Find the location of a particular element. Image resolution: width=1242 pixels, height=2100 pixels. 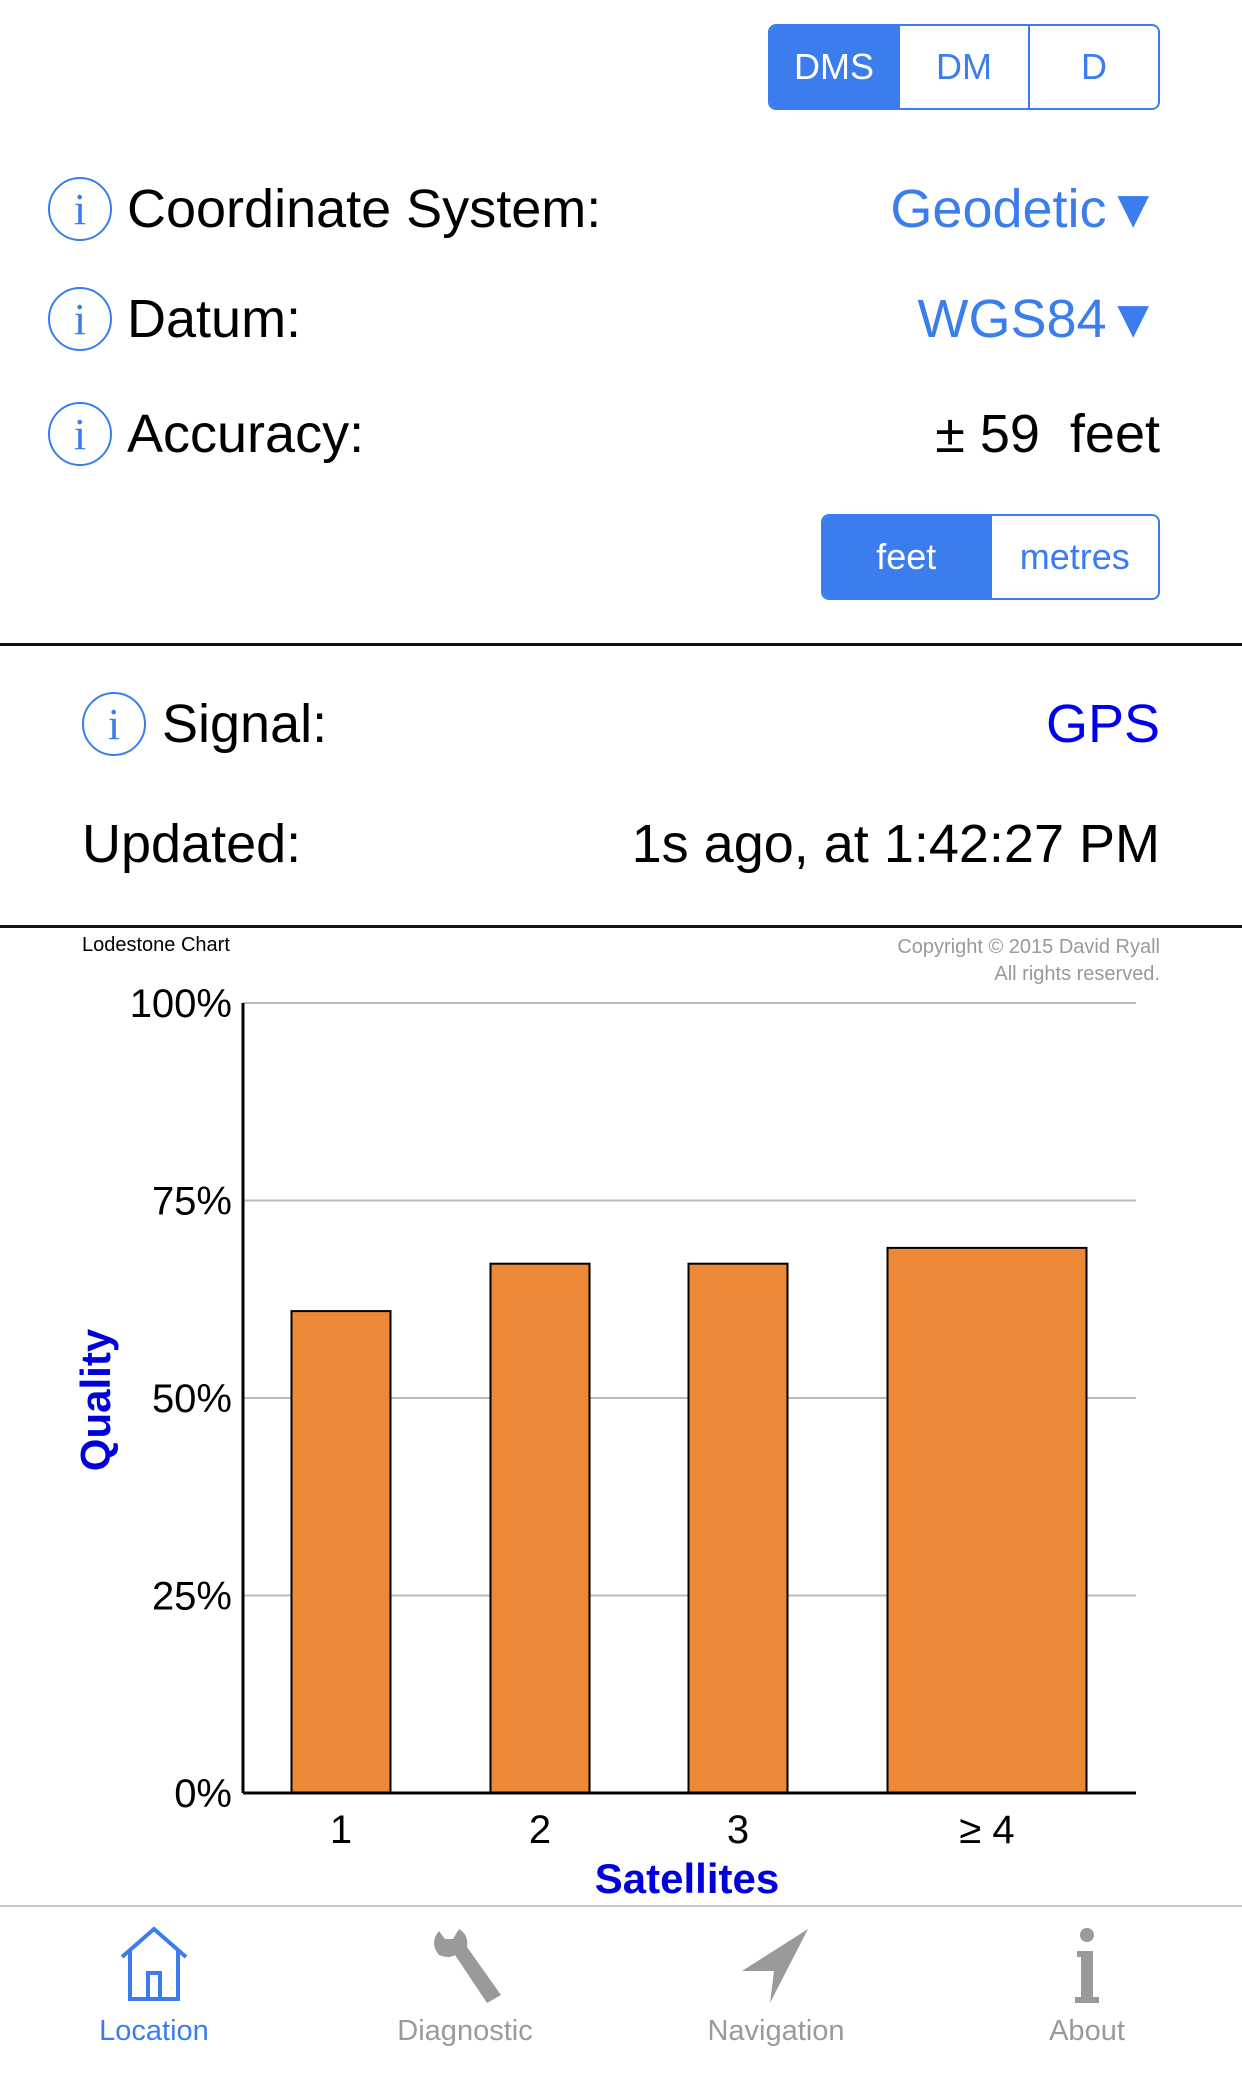

format-selector: DMS DM D is located at coordinates (964, 67).